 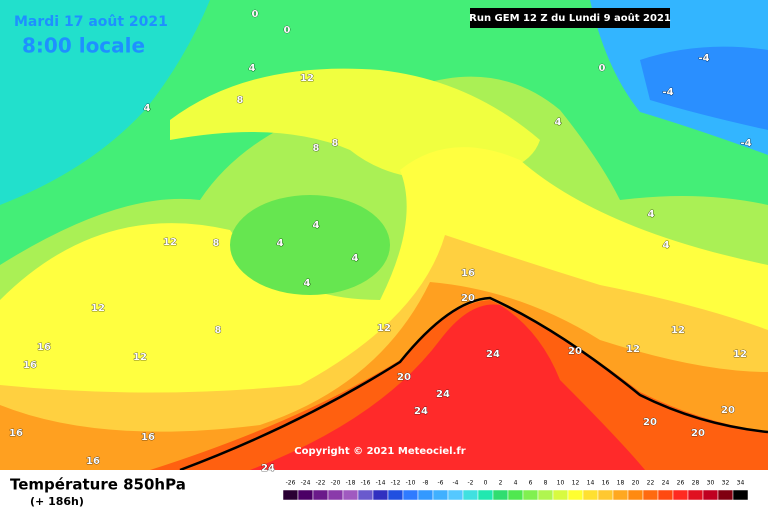 I want to click on time: 8:00 locale, so click(x=83, y=46).